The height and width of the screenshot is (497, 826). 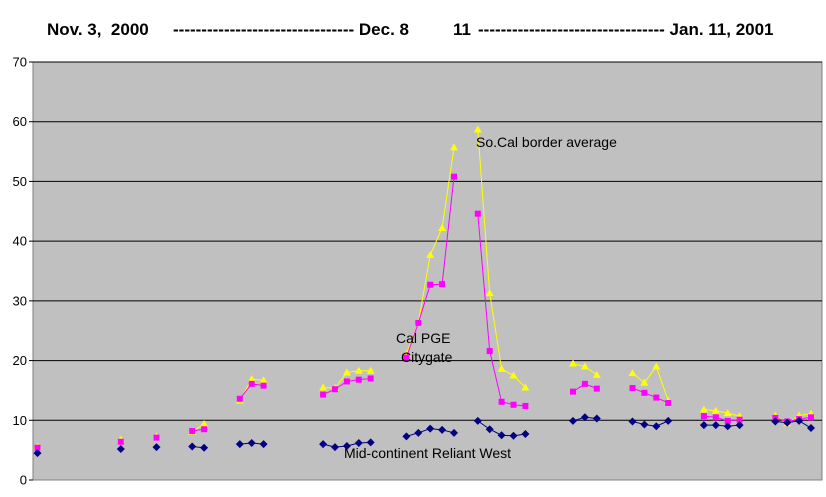 I want to click on label-cal-pge-line2: Citygate, so click(x=427, y=357).